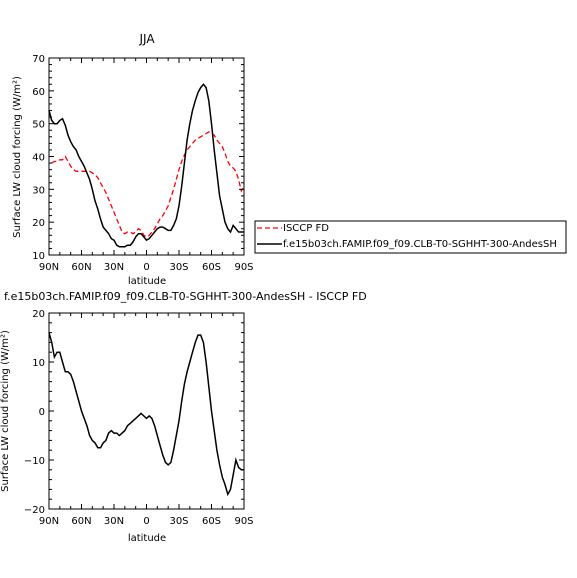 The image size is (577, 578). What do you see at coordinates (38, 92) in the screenshot?
I see `top-y-tick-label: 60` at bounding box center [38, 92].